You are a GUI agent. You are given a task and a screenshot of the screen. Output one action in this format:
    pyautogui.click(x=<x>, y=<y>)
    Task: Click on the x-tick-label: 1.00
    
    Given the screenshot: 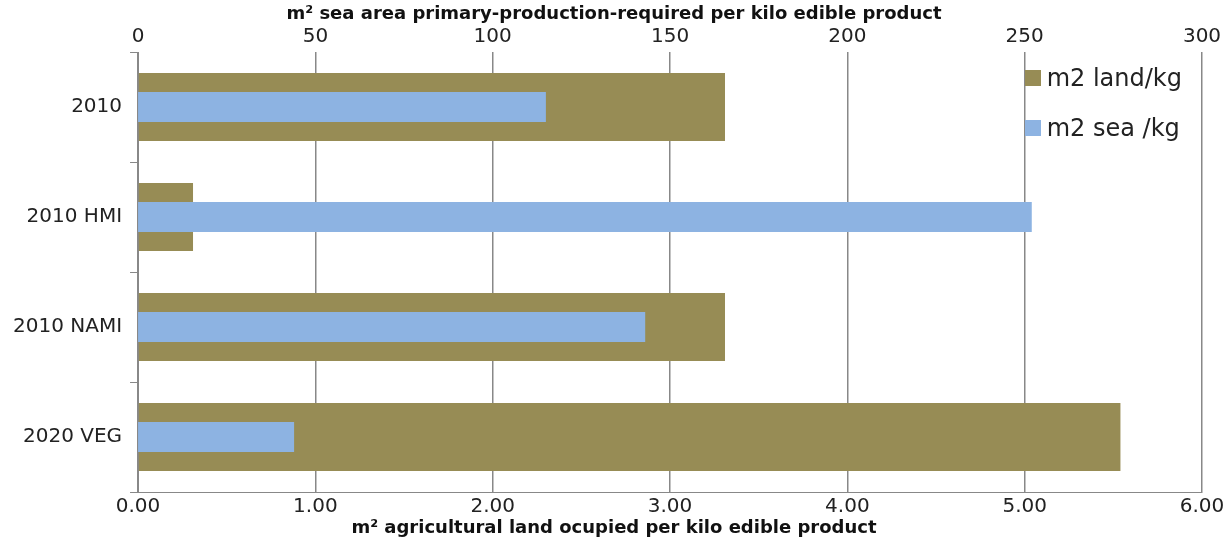 What is the action you would take?
    pyautogui.click(x=315, y=505)
    